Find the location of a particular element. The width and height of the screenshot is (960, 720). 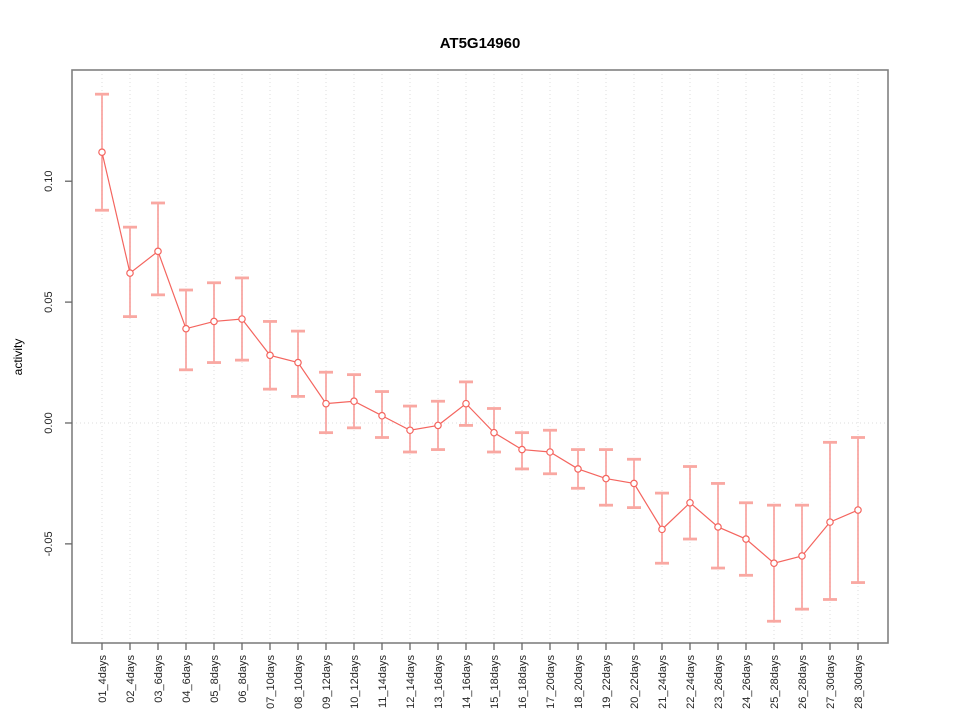

x-tick-label: 27_30days is located at coordinates (831, 682).